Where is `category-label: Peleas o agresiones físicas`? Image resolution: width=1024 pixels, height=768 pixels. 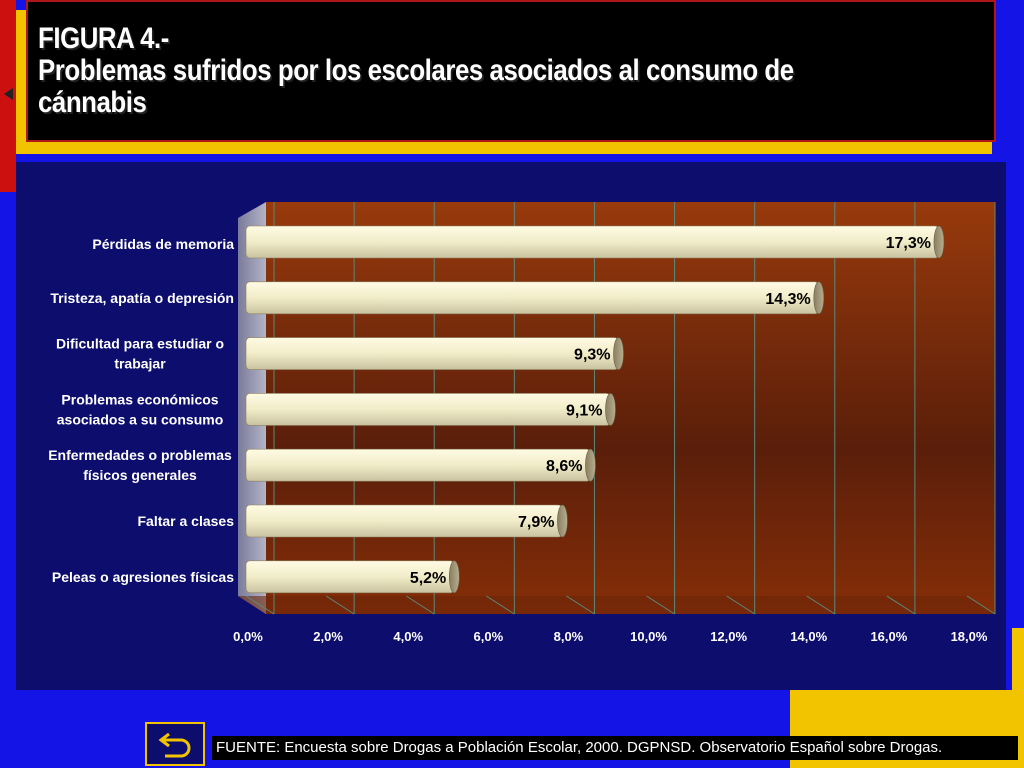 category-label: Peleas o agresiones físicas is located at coordinates (143, 577).